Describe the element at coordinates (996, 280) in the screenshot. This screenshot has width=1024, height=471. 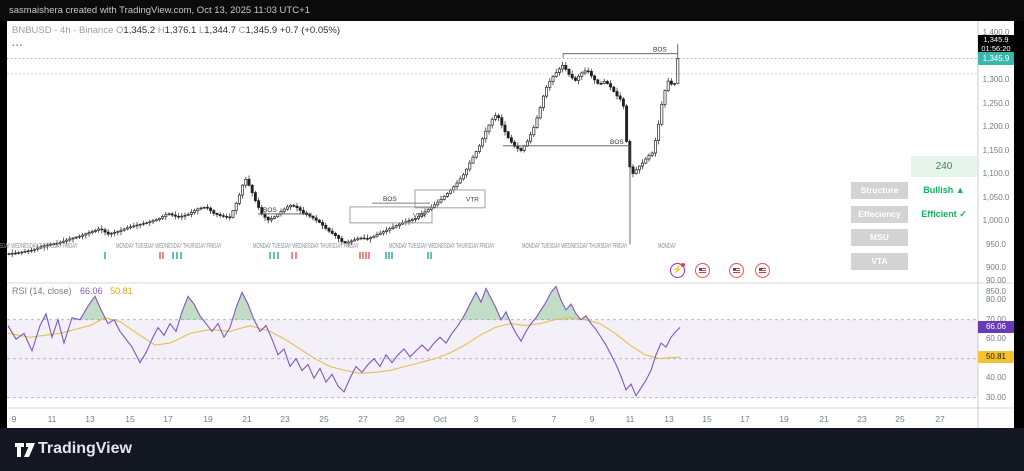
I see `rsi-axis-label: 90.00` at that location.